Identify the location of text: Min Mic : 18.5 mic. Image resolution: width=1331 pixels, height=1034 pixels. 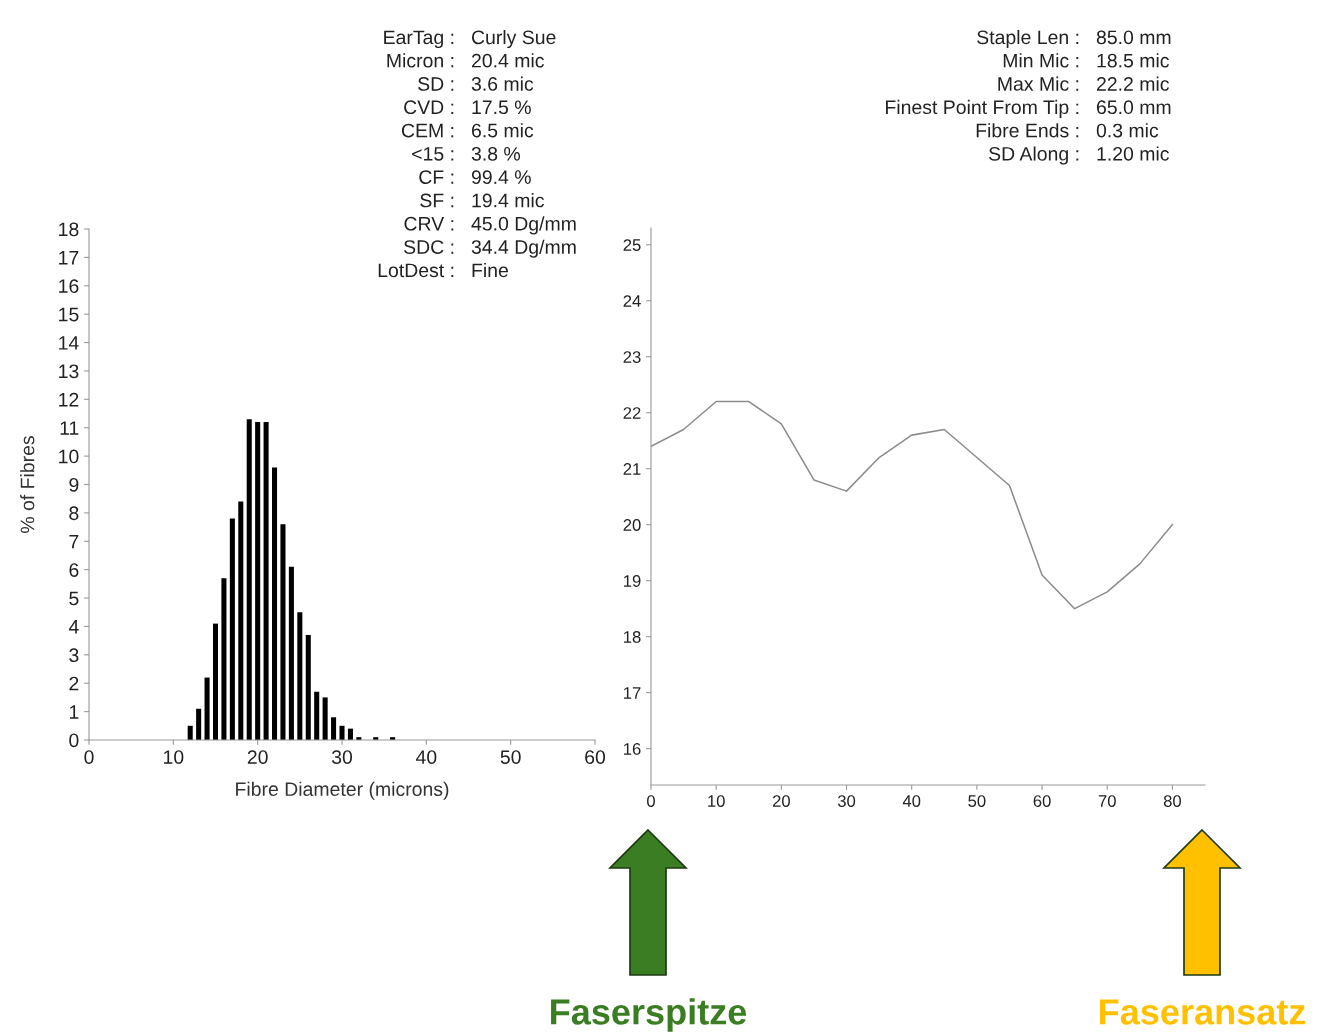
(1086, 60).